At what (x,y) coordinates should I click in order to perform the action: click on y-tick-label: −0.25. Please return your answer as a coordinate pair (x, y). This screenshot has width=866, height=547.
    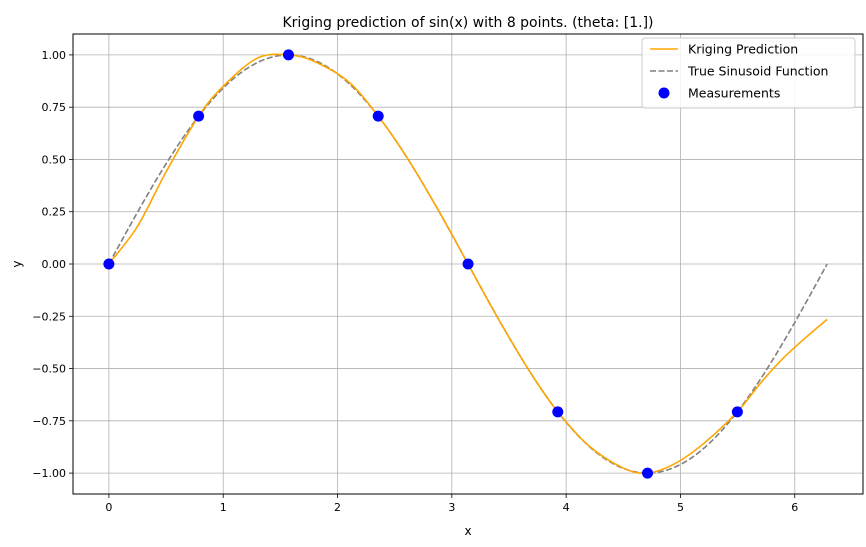
    Looking at the image, I should click on (49, 316).